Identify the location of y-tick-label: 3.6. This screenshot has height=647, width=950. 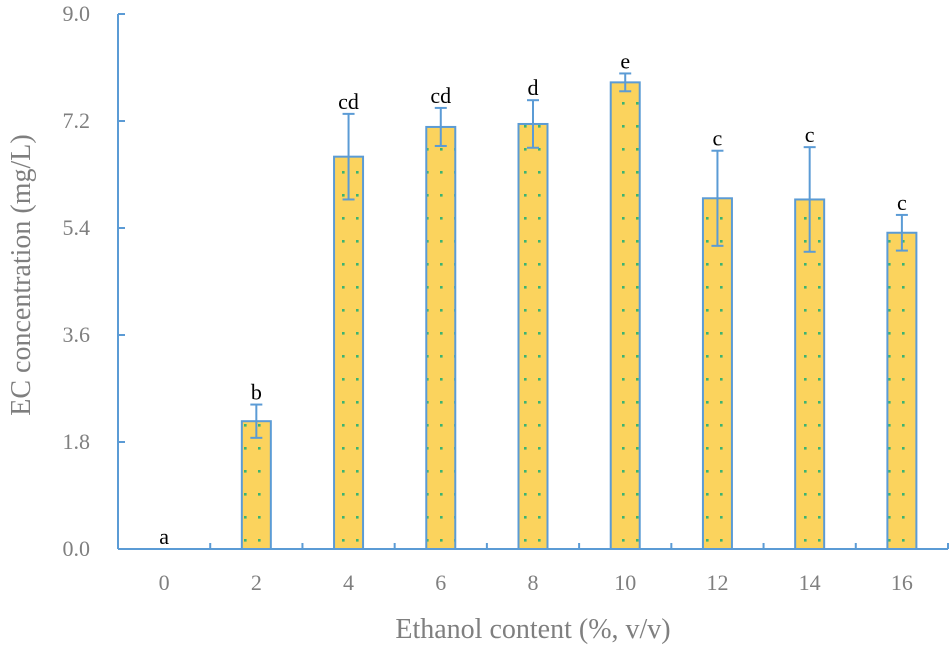
(77, 334).